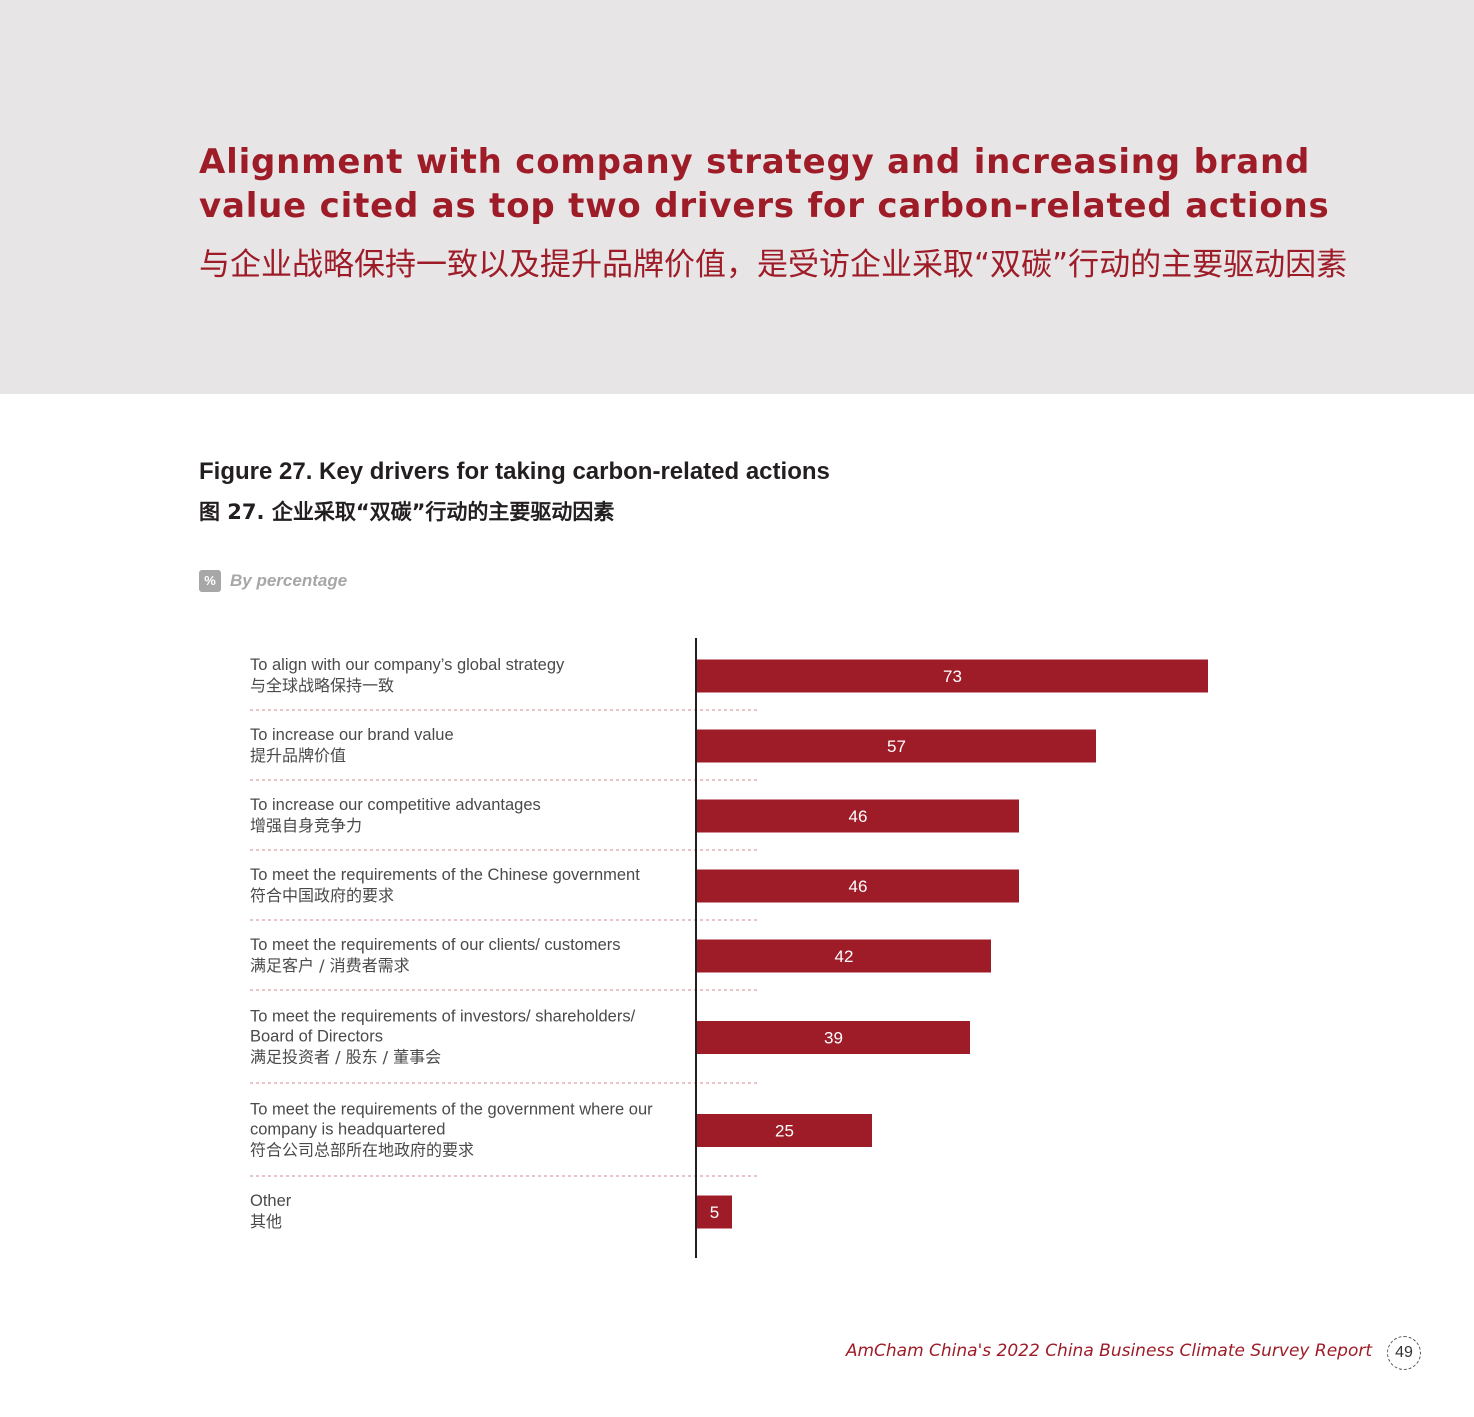 The height and width of the screenshot is (1417, 1474). What do you see at coordinates (271, 1201) in the screenshot?
I see `category-label-en: Other` at bounding box center [271, 1201].